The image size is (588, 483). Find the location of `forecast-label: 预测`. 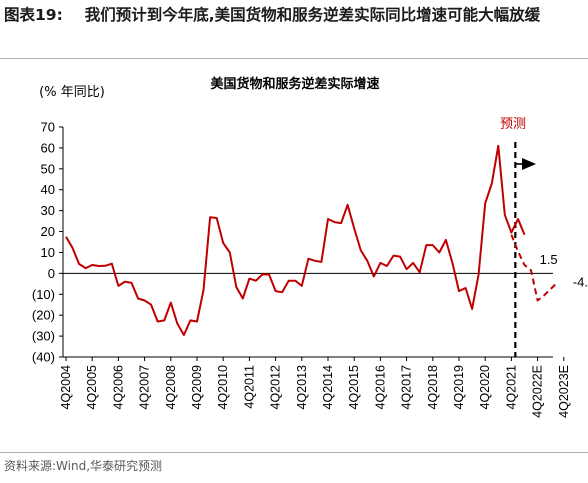

forecast-label: 预测 is located at coordinates (513, 124).